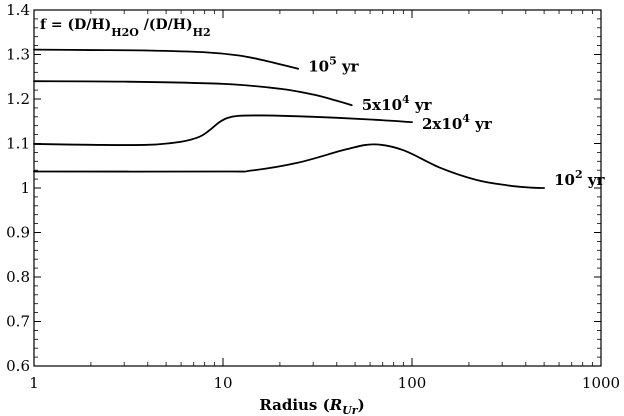 This screenshot has height=416, width=624. I want to click on y-tick-label: 0.6, so click(18, 366).